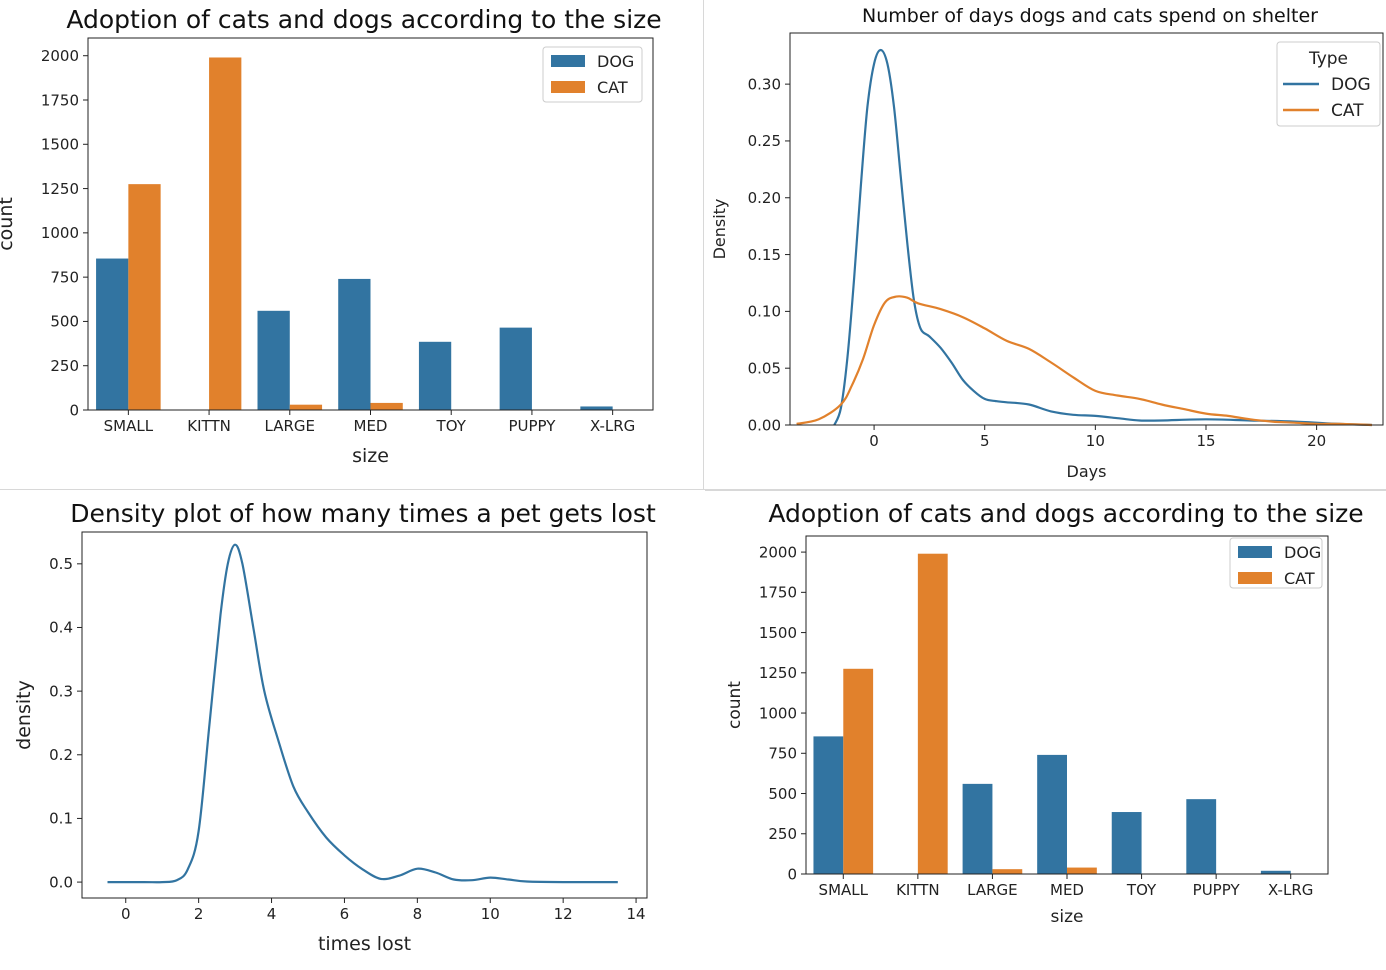  Describe the element at coordinates (60, 233) in the screenshot. I see `y-tick-label: 1000` at that location.